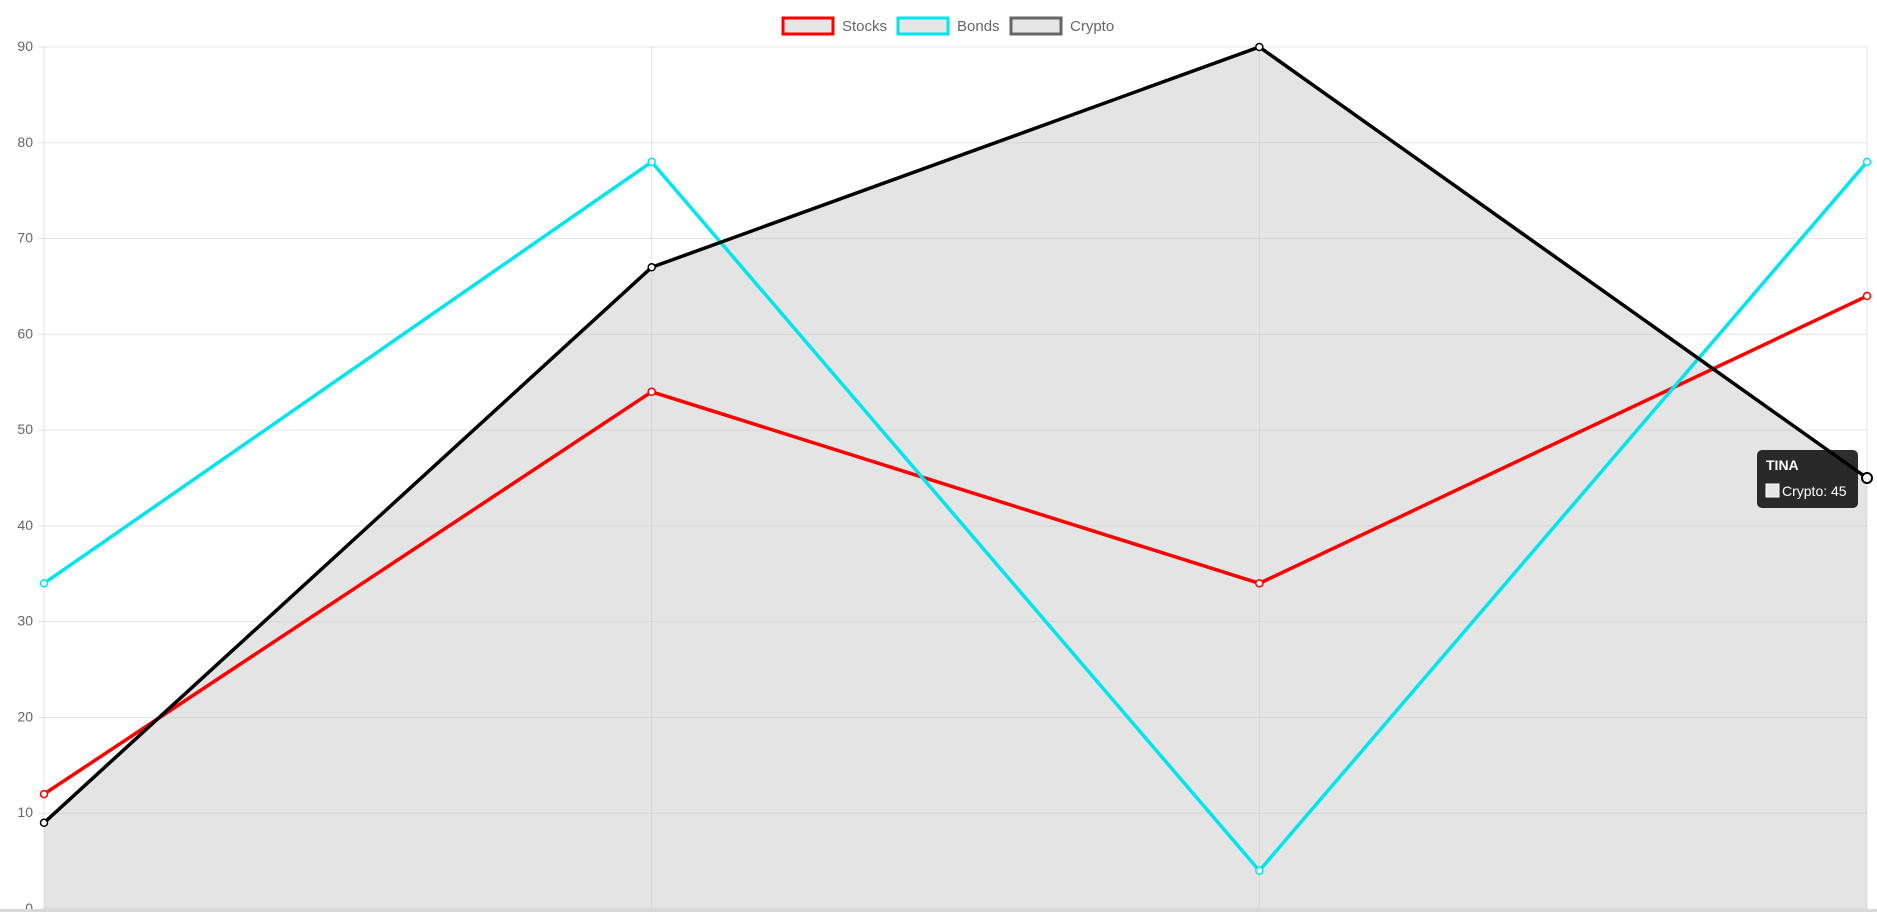  I want to click on y-tick-label: 40, so click(25, 525).